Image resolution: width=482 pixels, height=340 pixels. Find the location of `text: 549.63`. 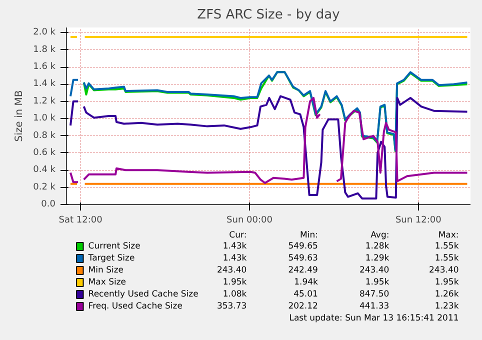

text: 549.63 is located at coordinates (303, 259).